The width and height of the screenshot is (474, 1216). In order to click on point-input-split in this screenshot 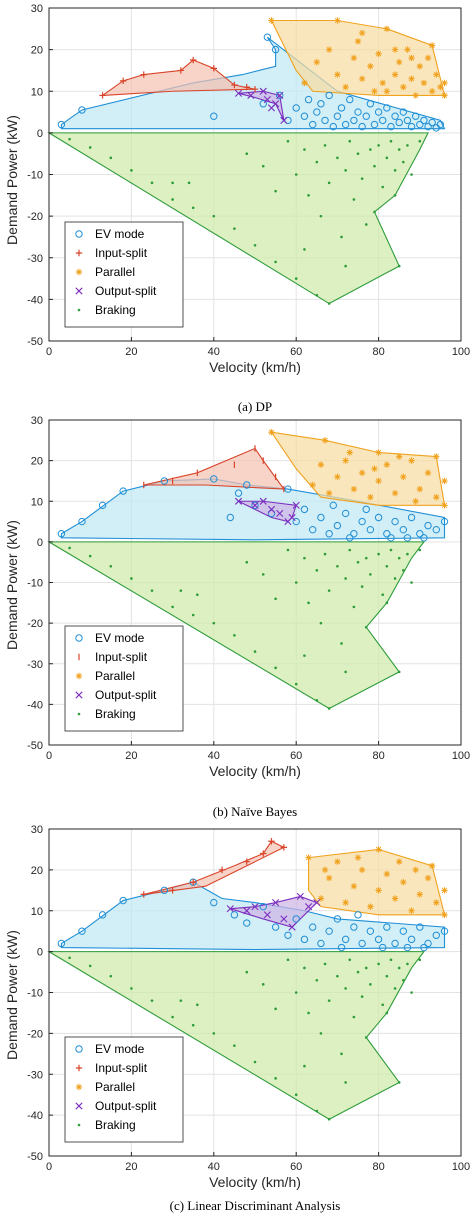, I will do `click(255, 89)`.